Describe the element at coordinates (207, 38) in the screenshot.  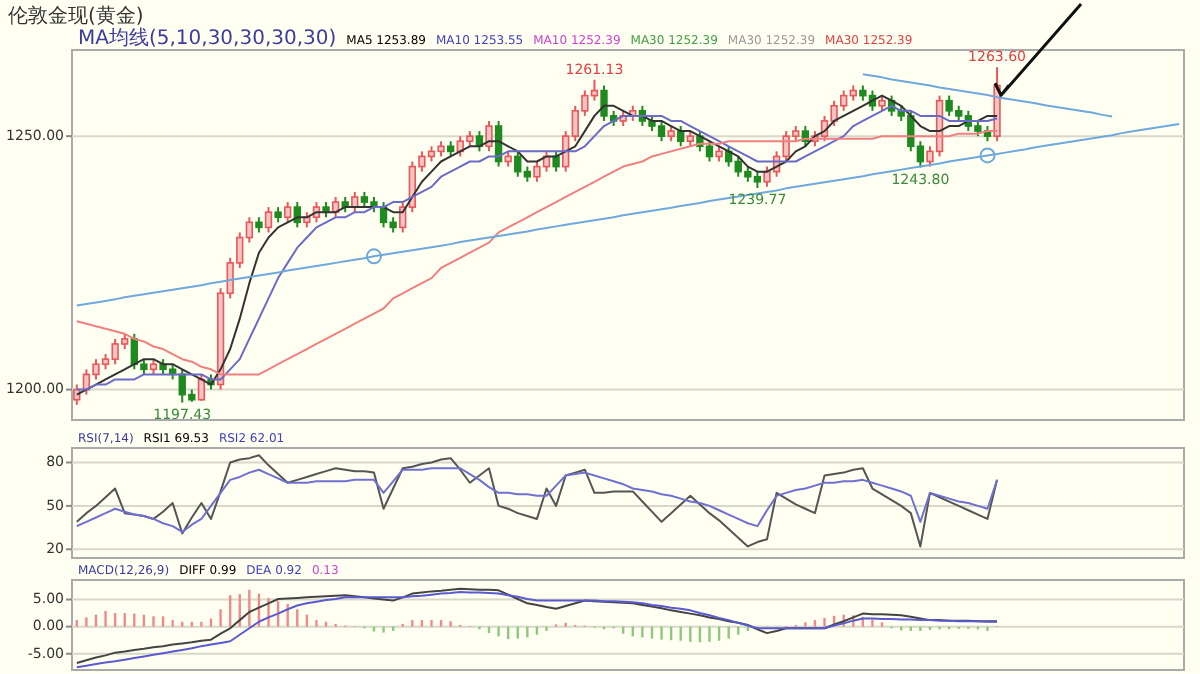
I see `annotation: MA均线(5,10,30,30,30,30)` at that location.